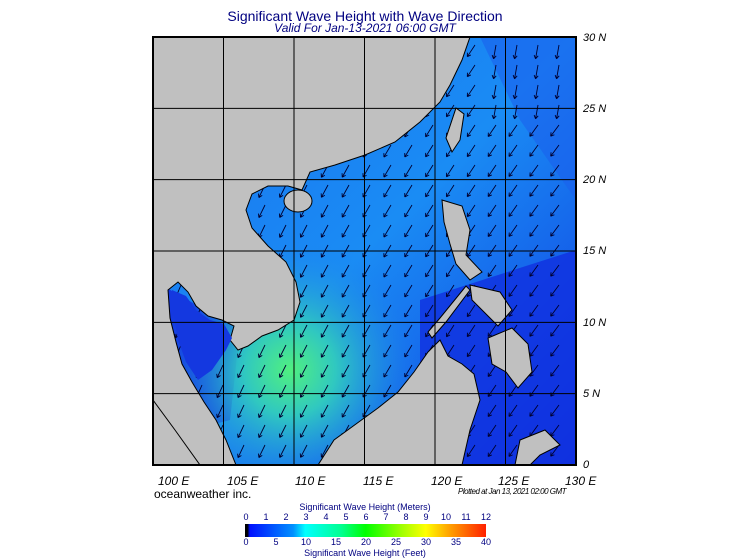 The image size is (755, 560). I want to click on meters-tick: 4, so click(326, 517).